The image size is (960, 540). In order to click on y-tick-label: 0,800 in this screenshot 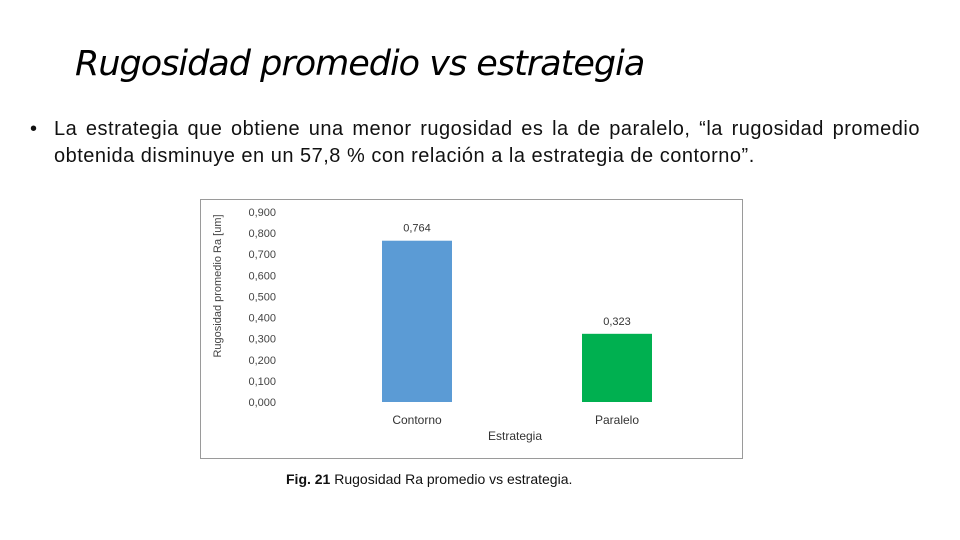, I will do `click(262, 234)`.